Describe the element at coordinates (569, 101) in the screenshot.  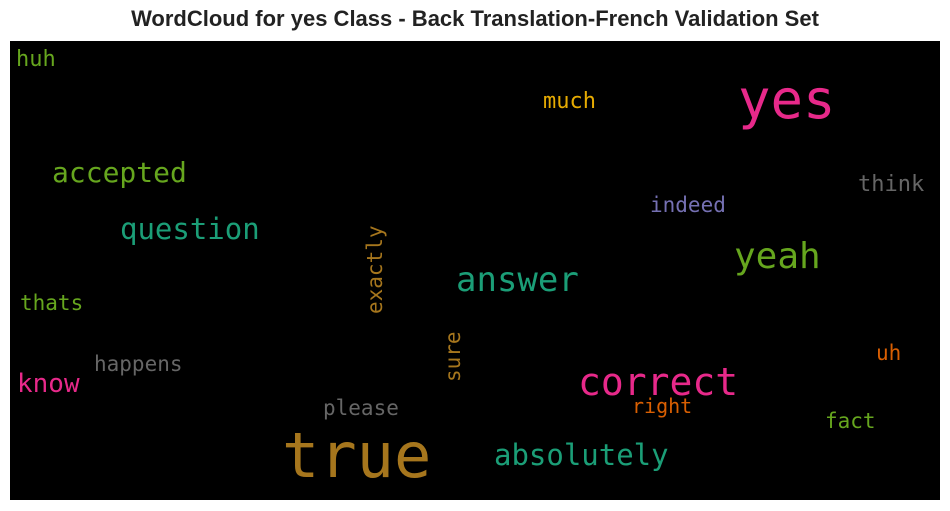
I see `word-much: much` at that location.